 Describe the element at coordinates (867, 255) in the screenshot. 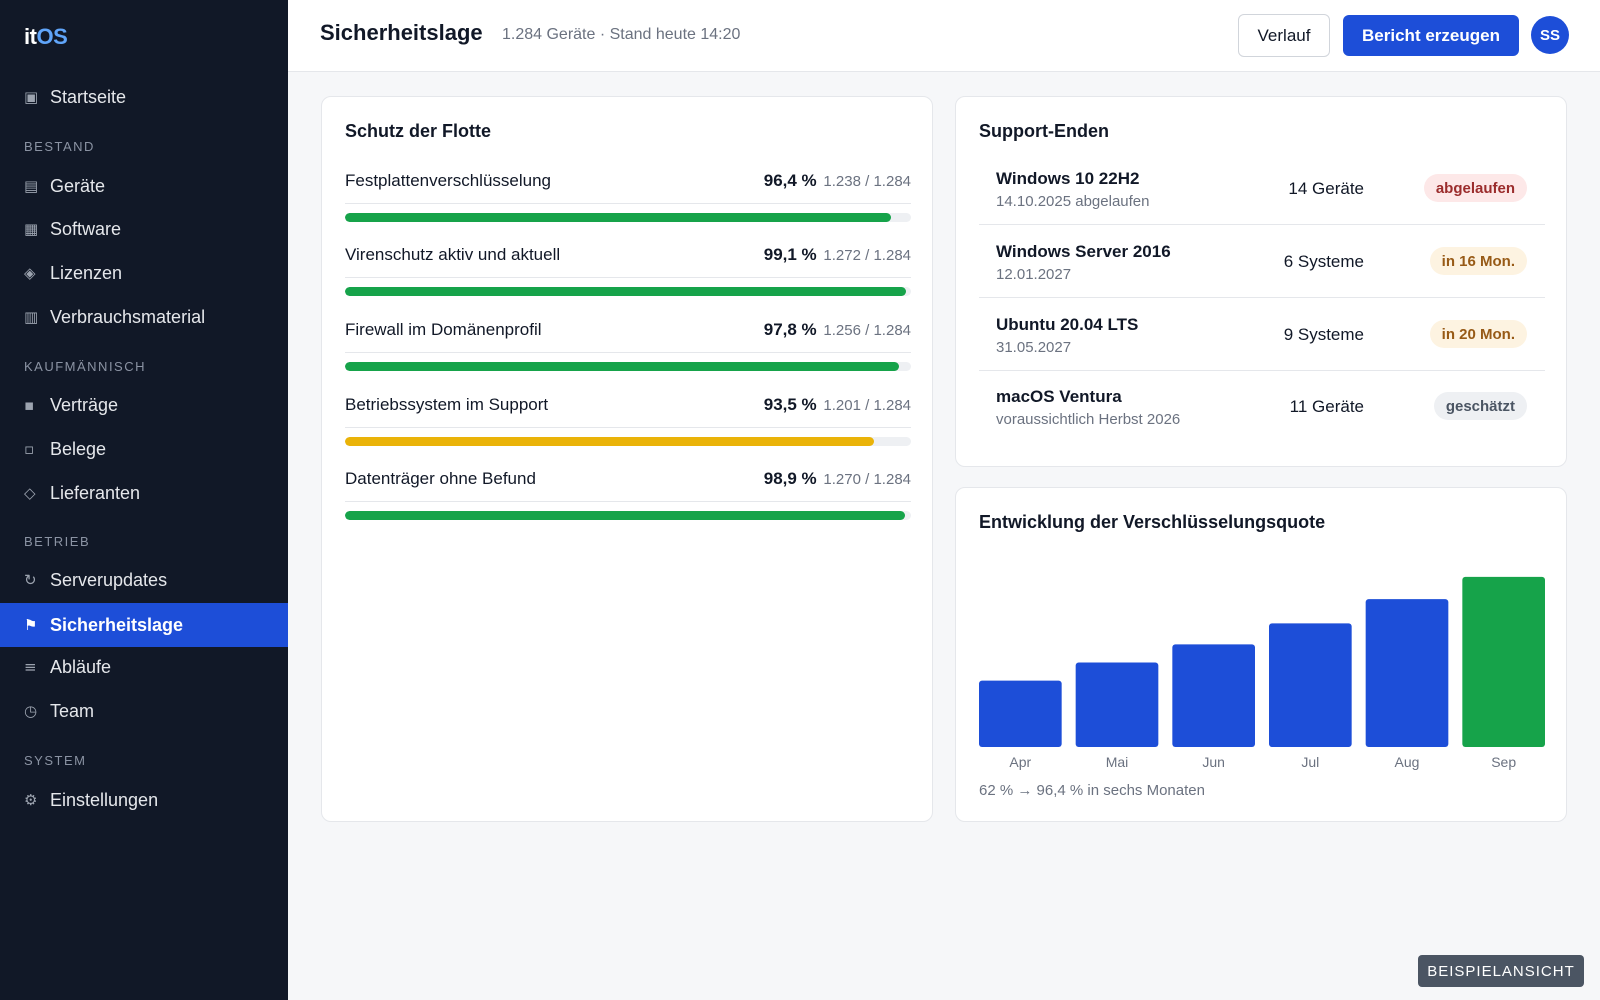

I see `protection-count: 1.272 / 1.284` at that location.